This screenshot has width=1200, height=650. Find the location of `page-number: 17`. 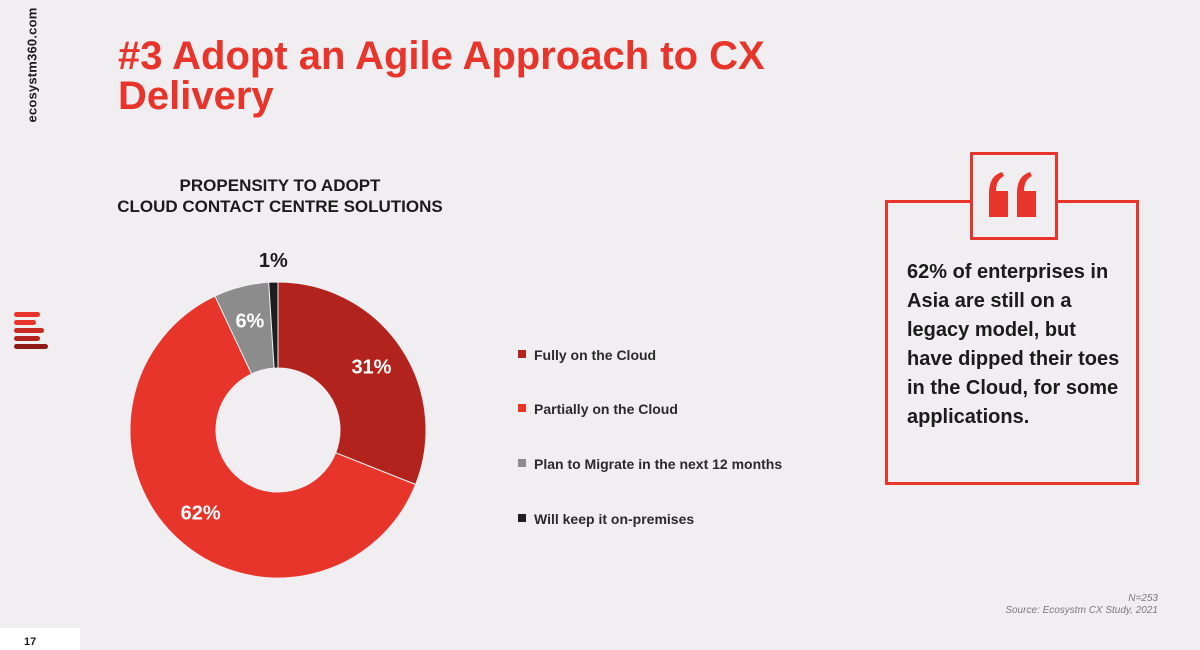

page-number: 17 is located at coordinates (30, 642).